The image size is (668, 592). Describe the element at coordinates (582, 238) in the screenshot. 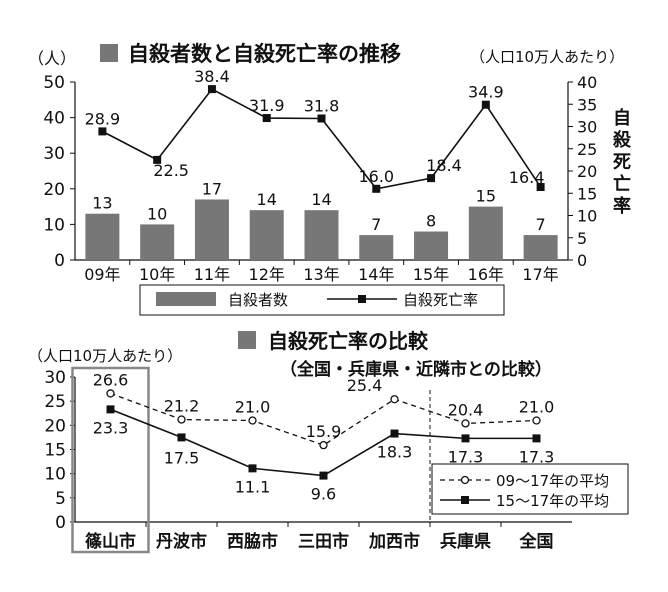

I see `right-tick-label: 5` at that location.